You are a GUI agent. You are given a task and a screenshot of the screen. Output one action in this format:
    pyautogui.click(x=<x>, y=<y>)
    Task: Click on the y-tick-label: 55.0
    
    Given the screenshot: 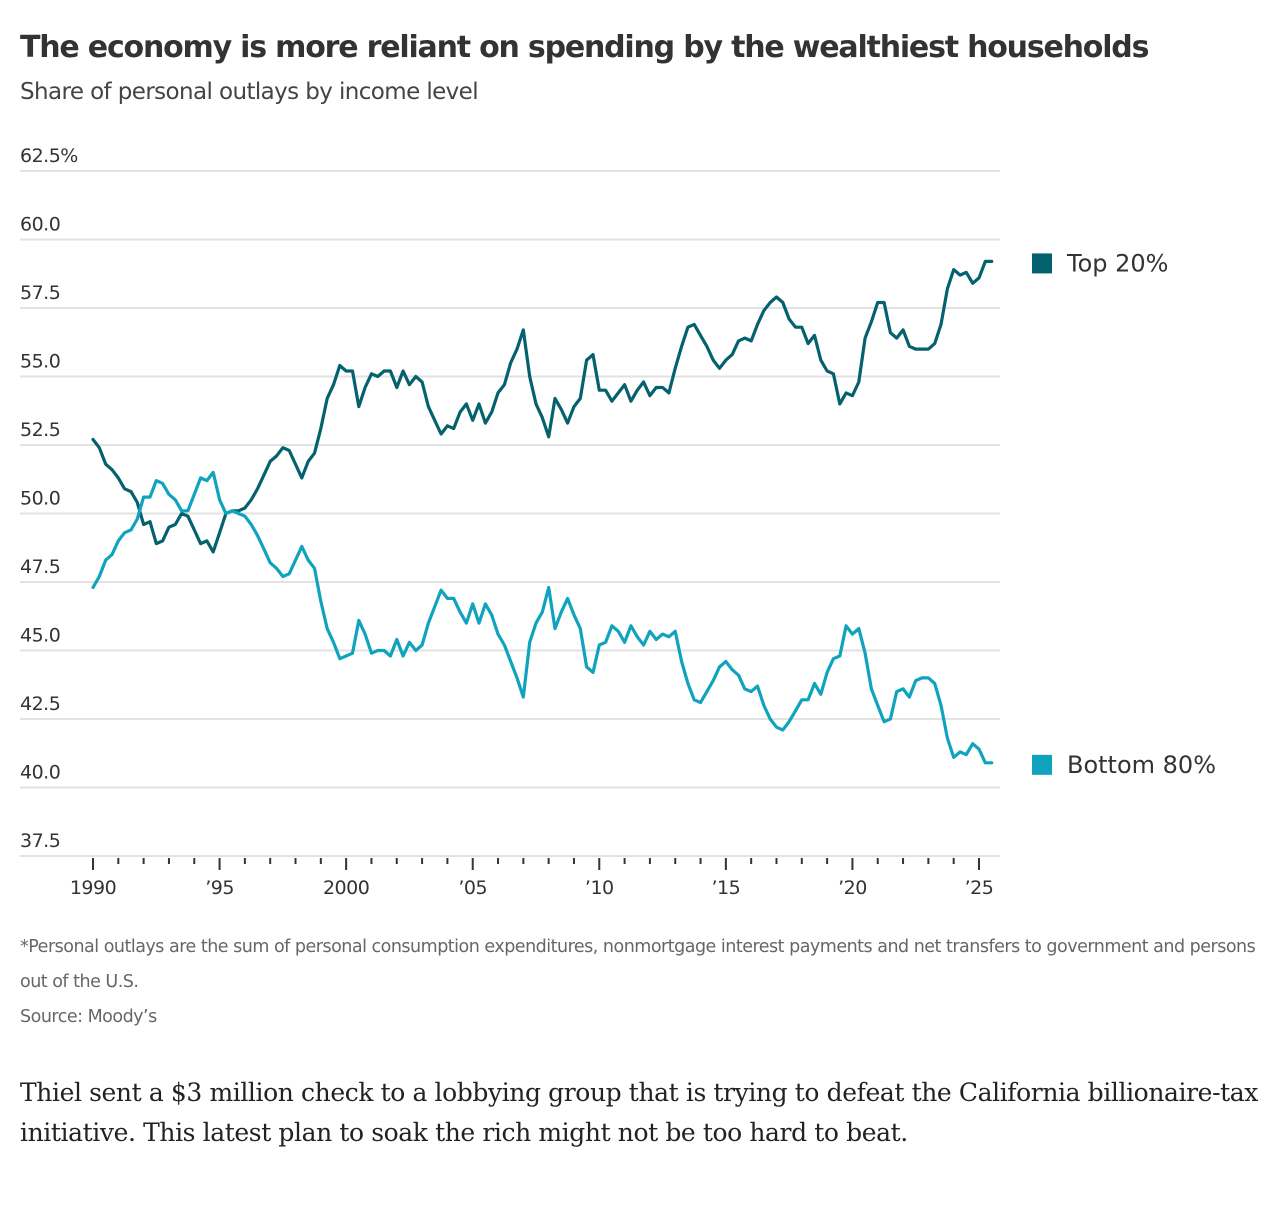 What is the action you would take?
    pyautogui.click(x=40, y=362)
    